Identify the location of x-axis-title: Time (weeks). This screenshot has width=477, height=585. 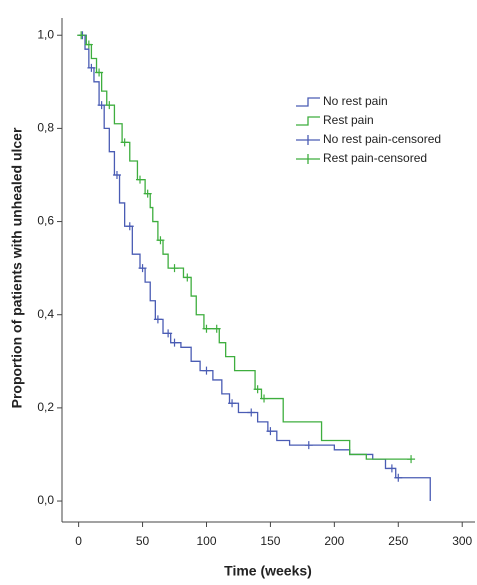
(268, 571).